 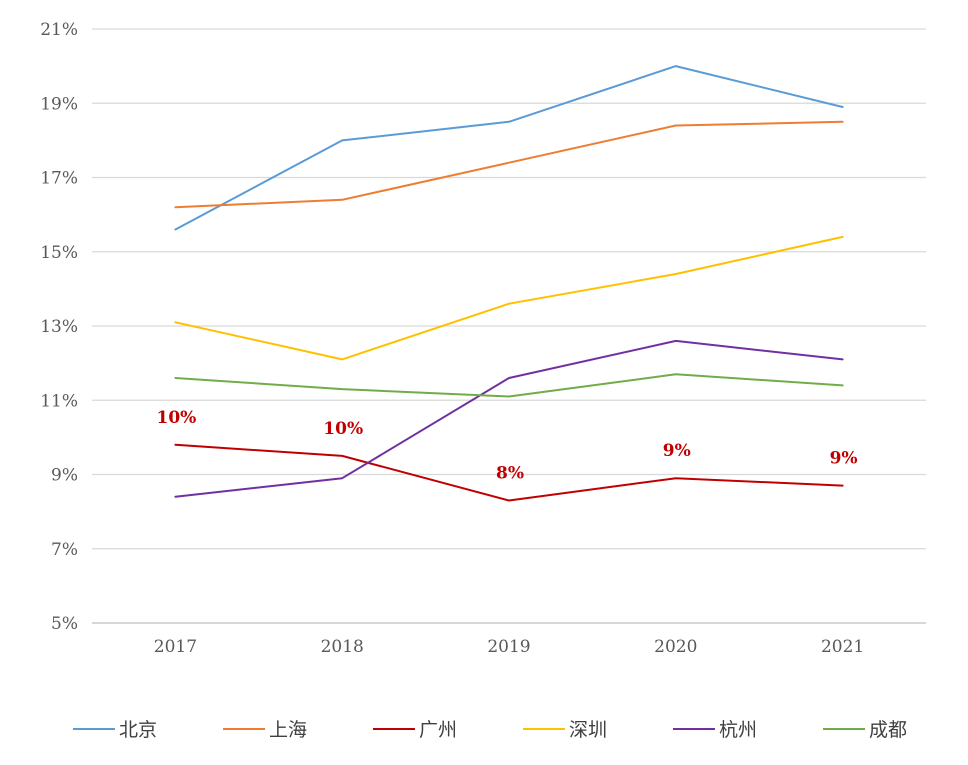 What do you see at coordinates (59, 104) in the screenshot?
I see `y-tick-label: 19%` at bounding box center [59, 104].